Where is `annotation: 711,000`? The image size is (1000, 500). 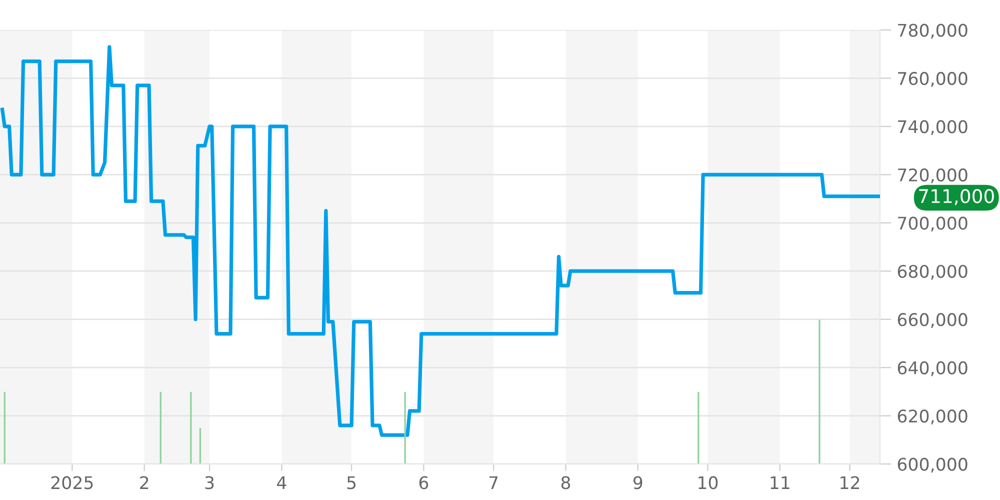 annotation: 711,000 is located at coordinates (956, 197).